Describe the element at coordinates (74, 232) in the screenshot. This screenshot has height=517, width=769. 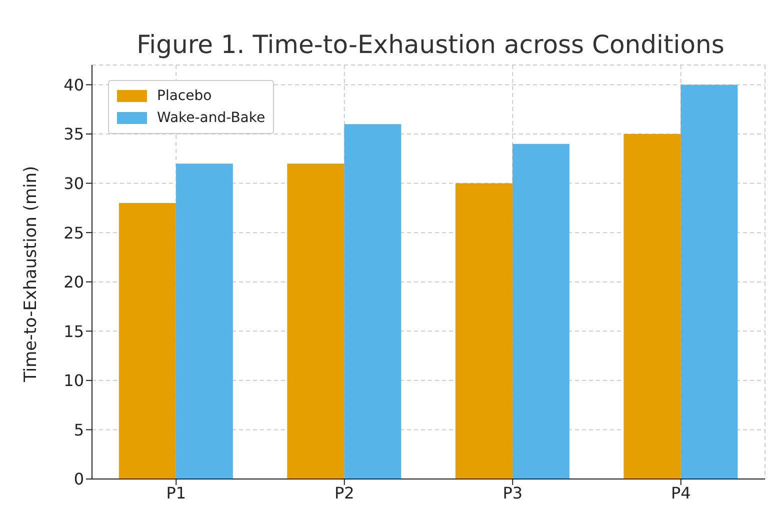
I see `y-tick-label: 25` at that location.